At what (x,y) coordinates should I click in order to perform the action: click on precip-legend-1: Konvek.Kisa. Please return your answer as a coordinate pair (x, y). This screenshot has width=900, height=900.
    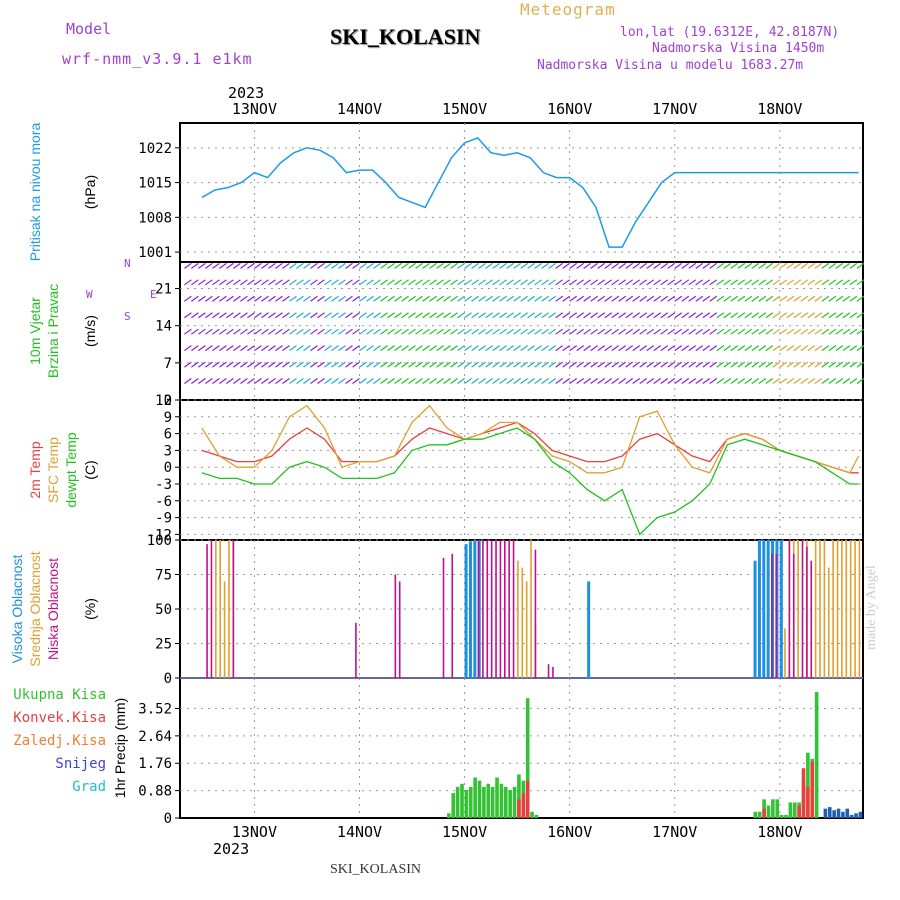
    Looking at the image, I should click on (59, 718).